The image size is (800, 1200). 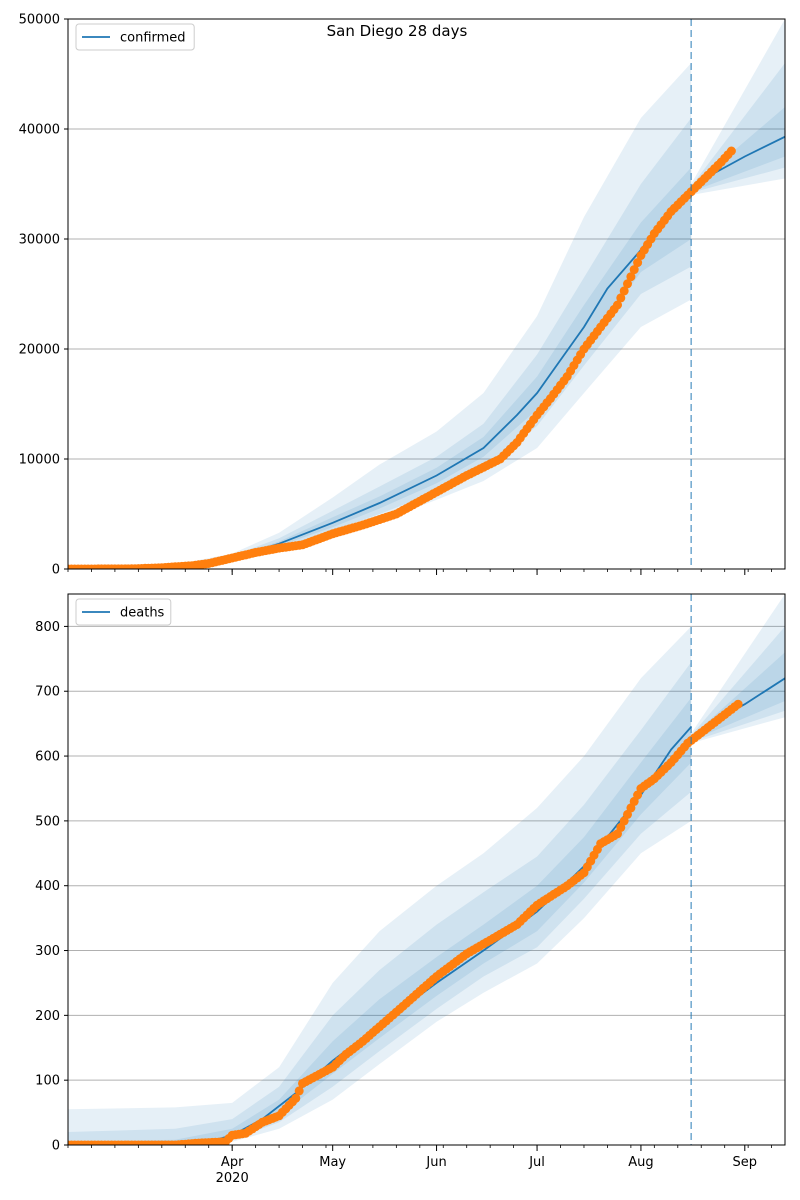 What do you see at coordinates (47, 886) in the screenshot?
I see `y-tick-label: 400` at bounding box center [47, 886].